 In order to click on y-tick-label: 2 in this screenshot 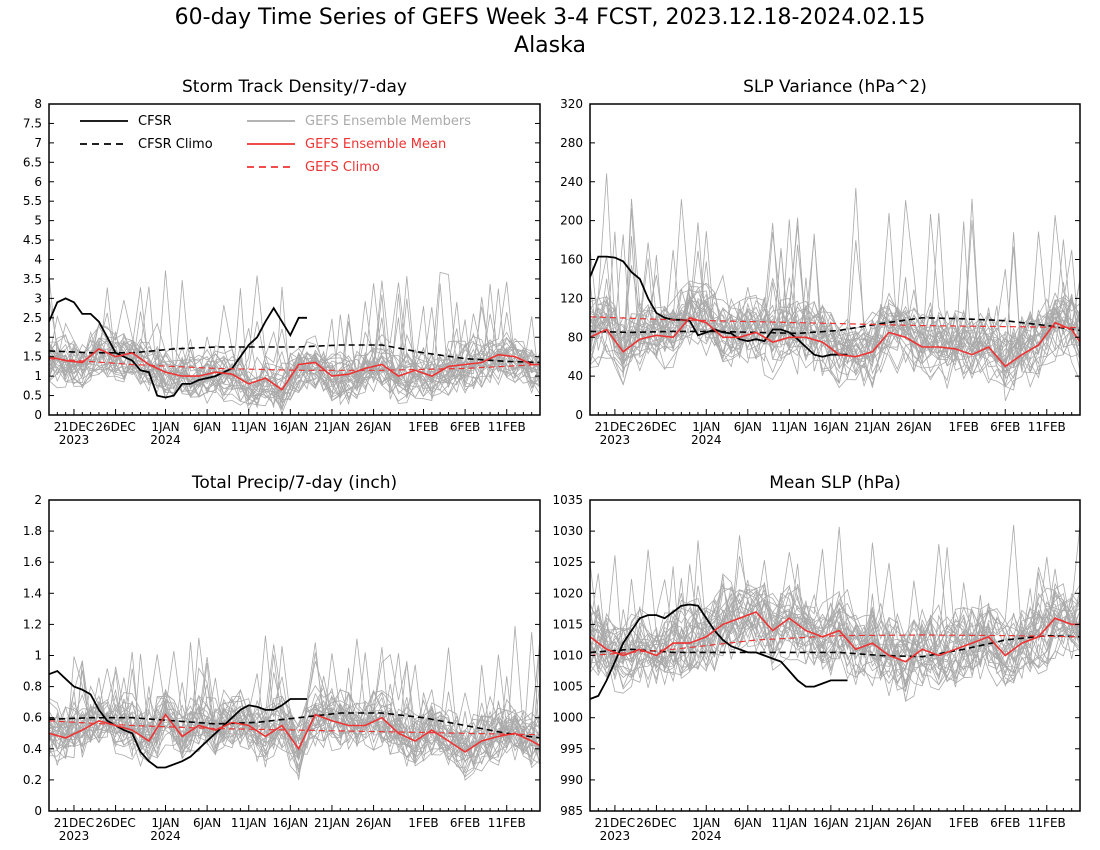, I will do `click(38, 337)`.